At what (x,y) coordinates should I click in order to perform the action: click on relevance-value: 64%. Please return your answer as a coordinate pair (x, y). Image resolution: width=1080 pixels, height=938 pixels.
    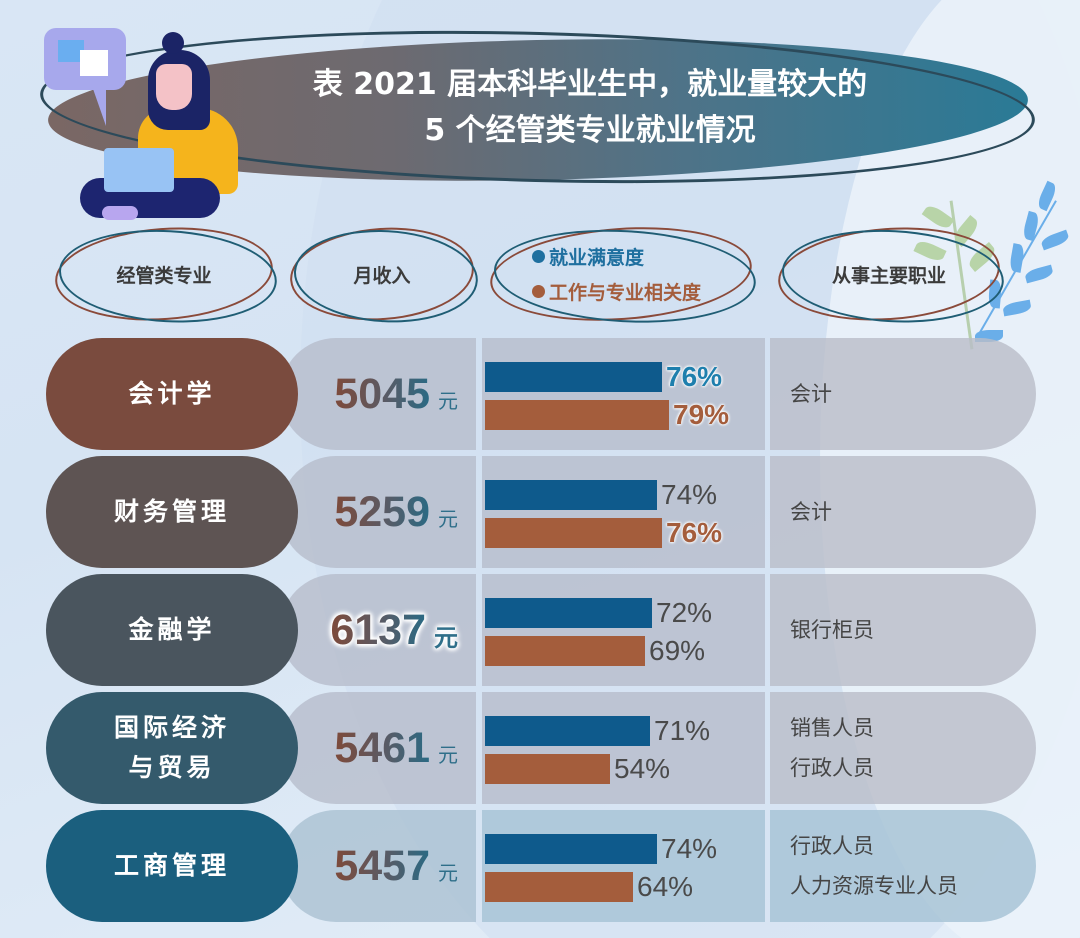
    Looking at the image, I should click on (665, 886).